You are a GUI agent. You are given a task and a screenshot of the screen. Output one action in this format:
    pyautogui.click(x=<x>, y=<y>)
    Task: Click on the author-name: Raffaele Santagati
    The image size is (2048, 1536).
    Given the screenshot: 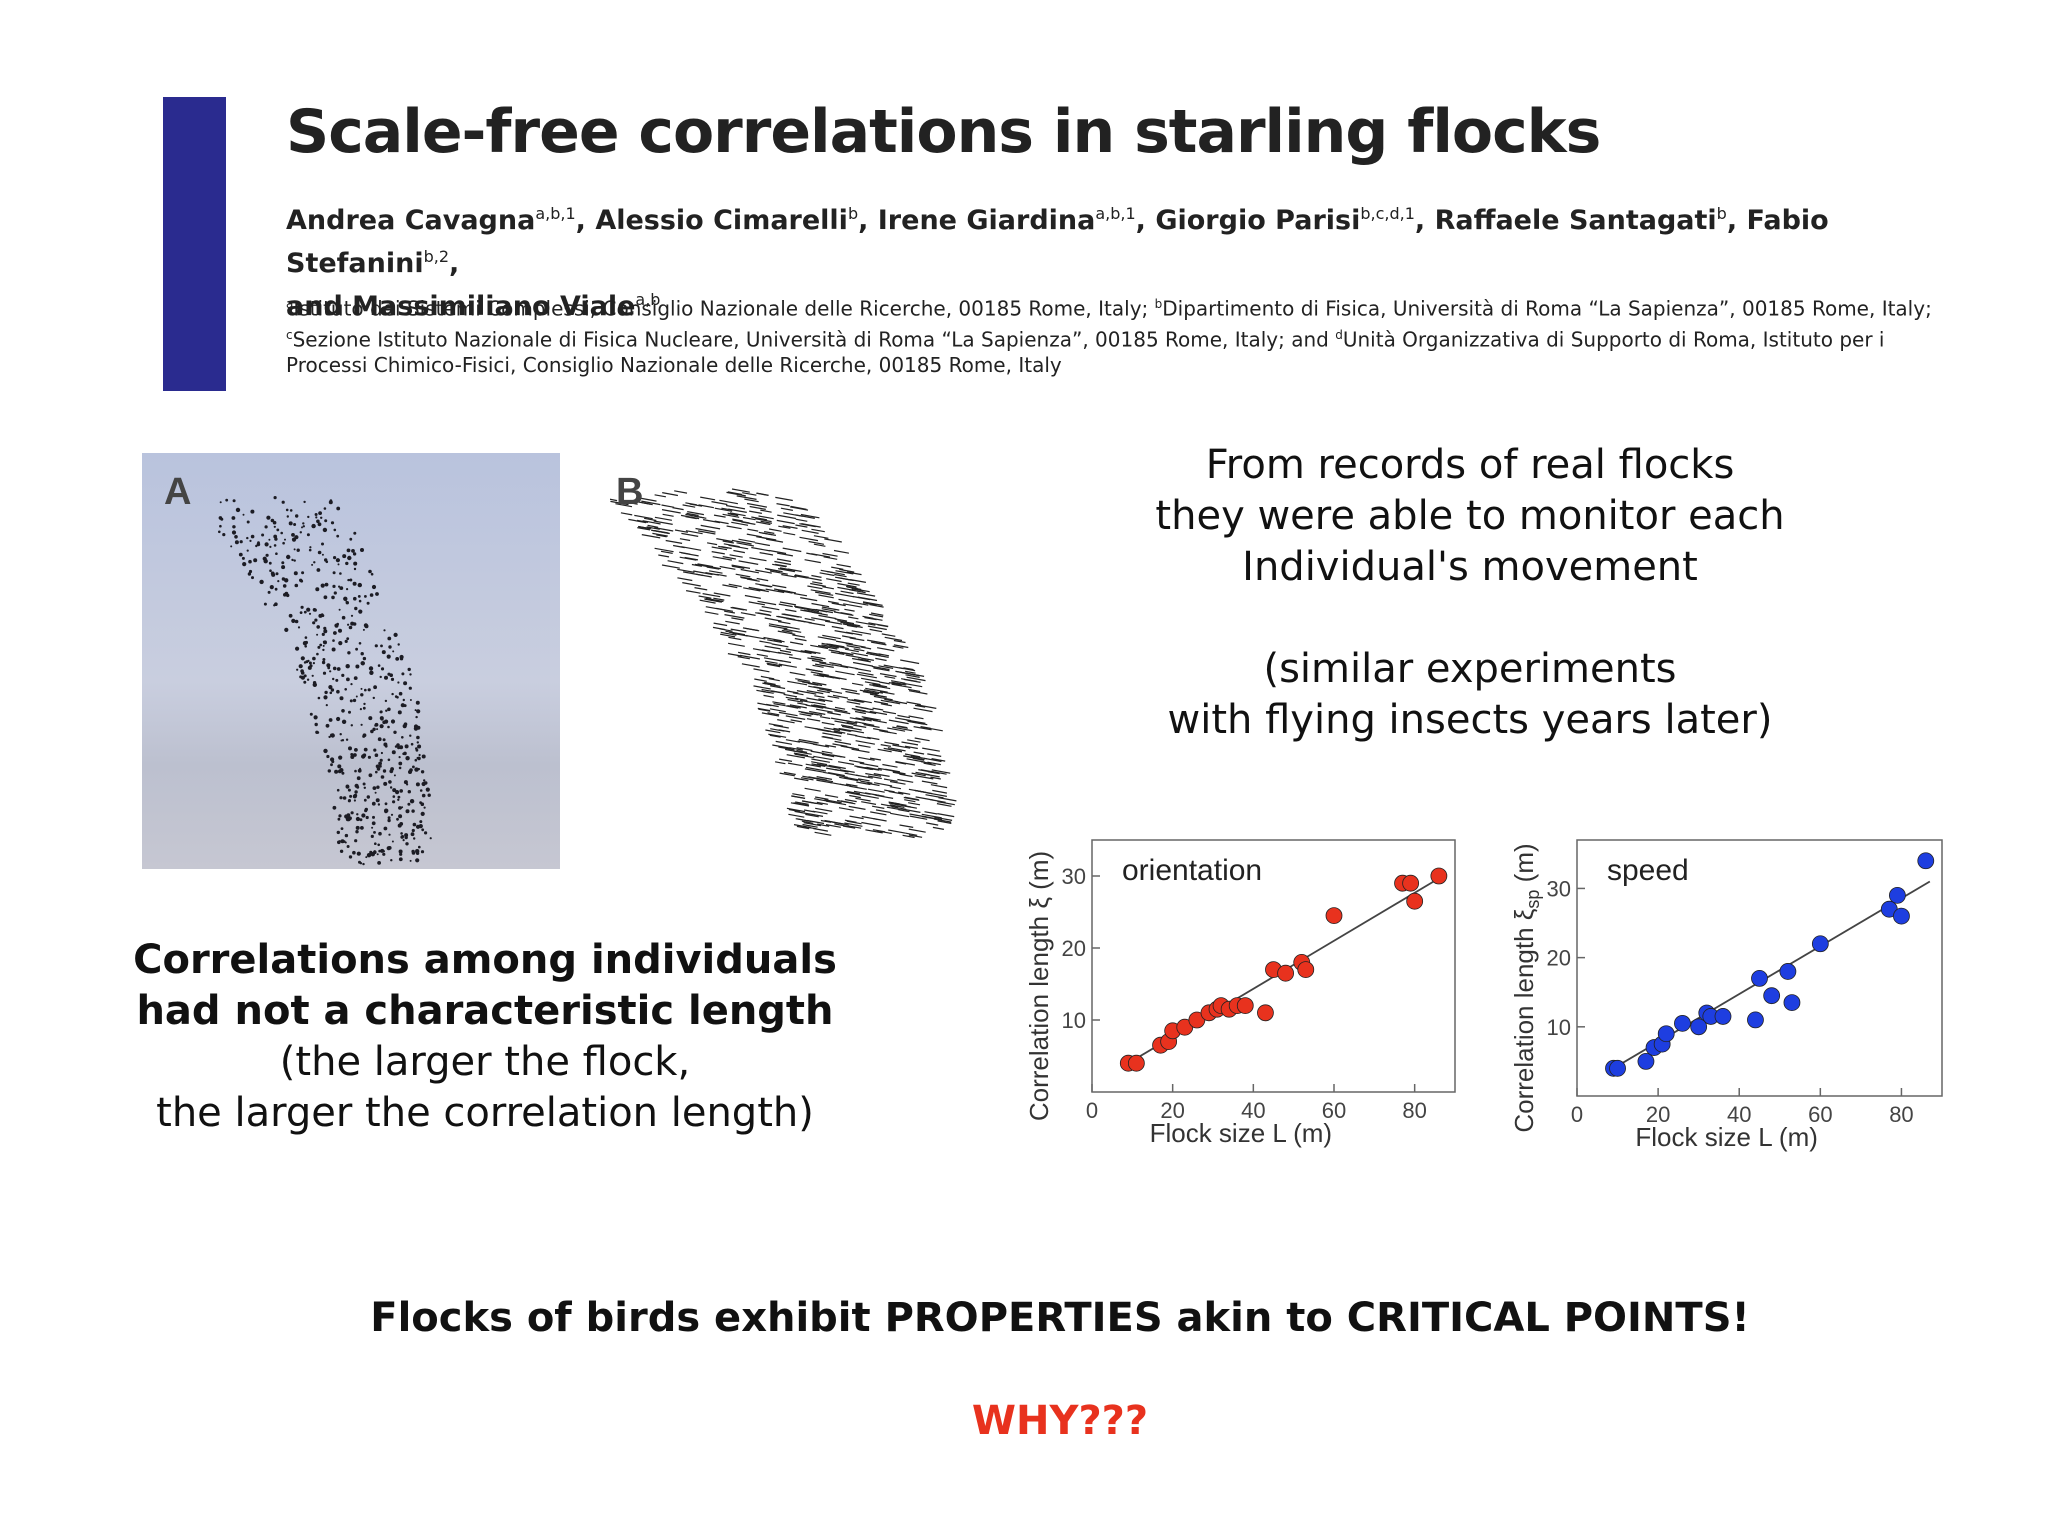 What is the action you would take?
    pyautogui.click(x=1575, y=220)
    